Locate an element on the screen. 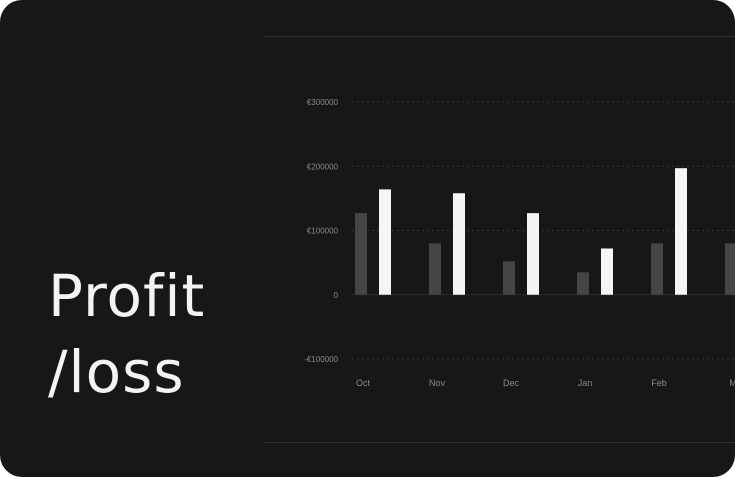 The width and height of the screenshot is (735, 477). card-title-line-2: /loss is located at coordinates (116, 372).